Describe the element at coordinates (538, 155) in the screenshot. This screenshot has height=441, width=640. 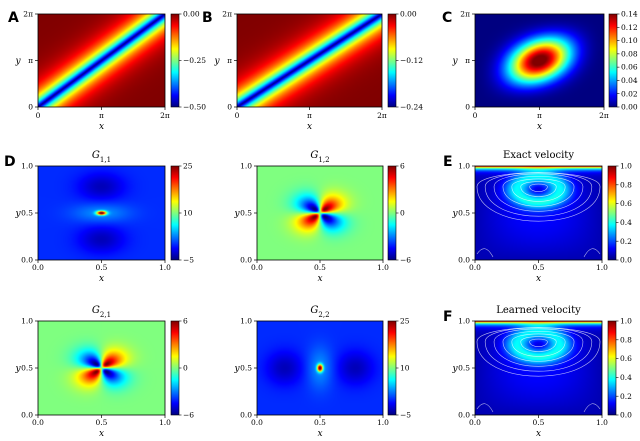
I see `panel-title: Exact velocity` at that location.